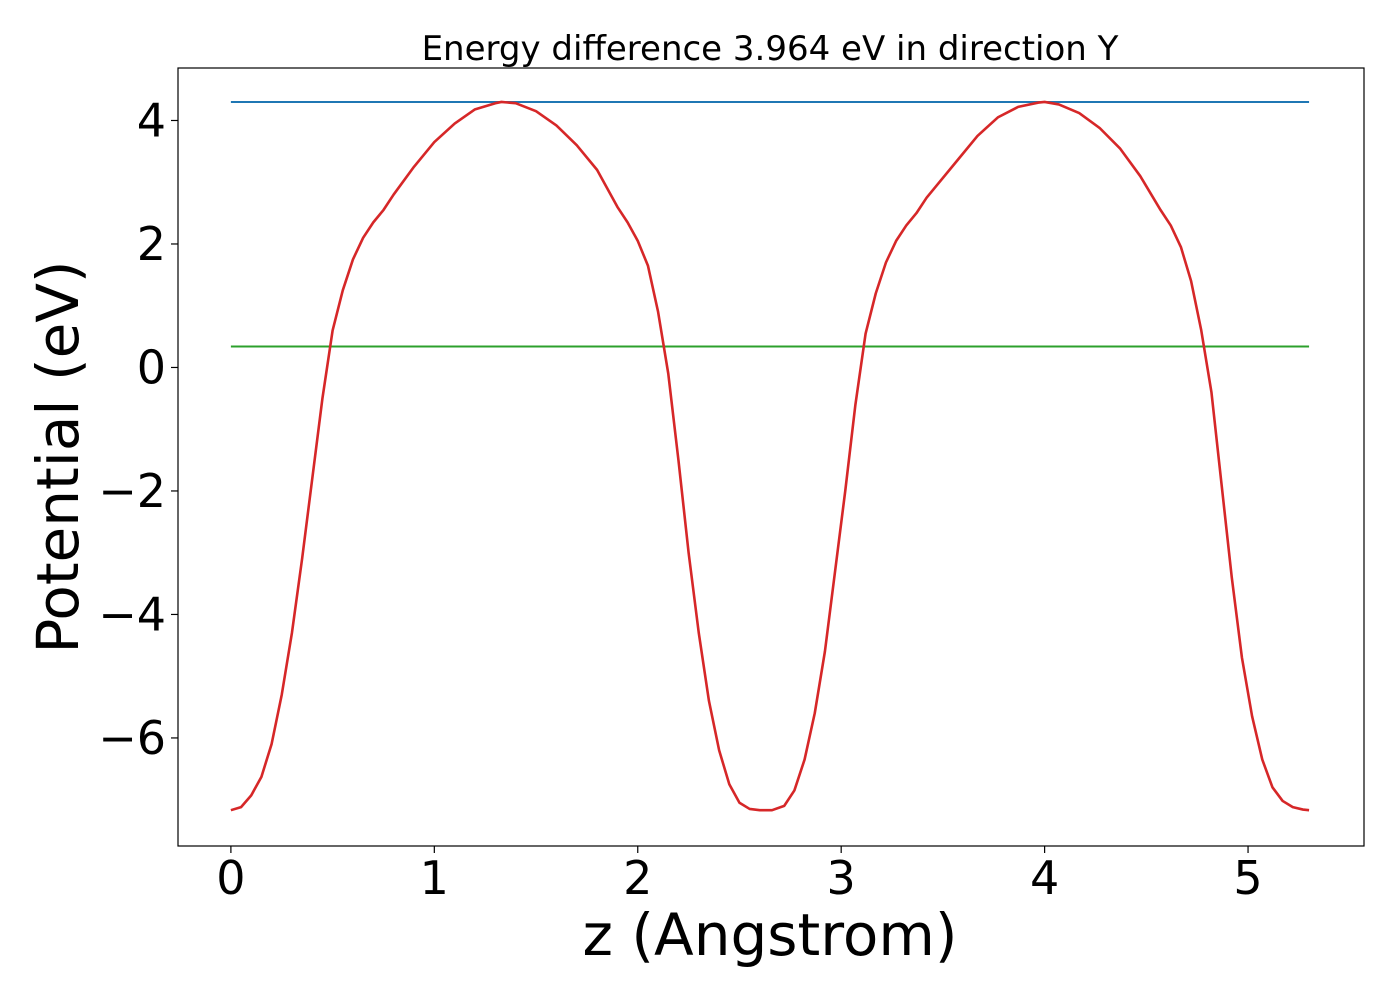 This screenshot has width=1400, height=1000. What do you see at coordinates (132, 614) in the screenshot?
I see `y-tick-label: −4` at bounding box center [132, 614].